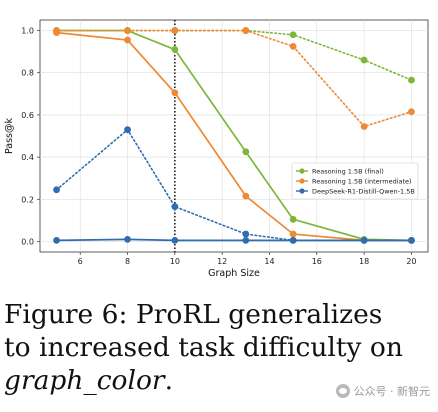 The width and height of the screenshot is (438, 412). I want to click on legend-box, so click(355, 181).